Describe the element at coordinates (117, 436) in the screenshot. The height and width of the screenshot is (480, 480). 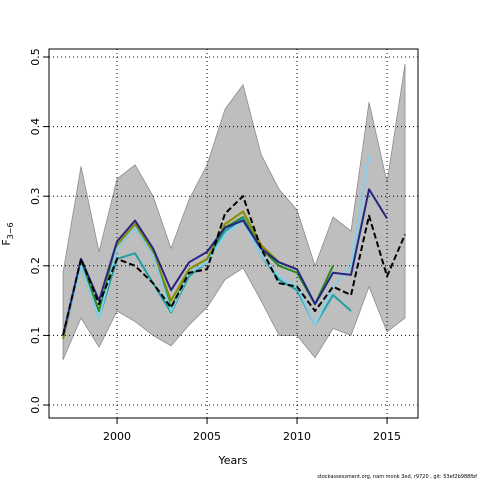
I see `x-tick-label: 2000` at that location.